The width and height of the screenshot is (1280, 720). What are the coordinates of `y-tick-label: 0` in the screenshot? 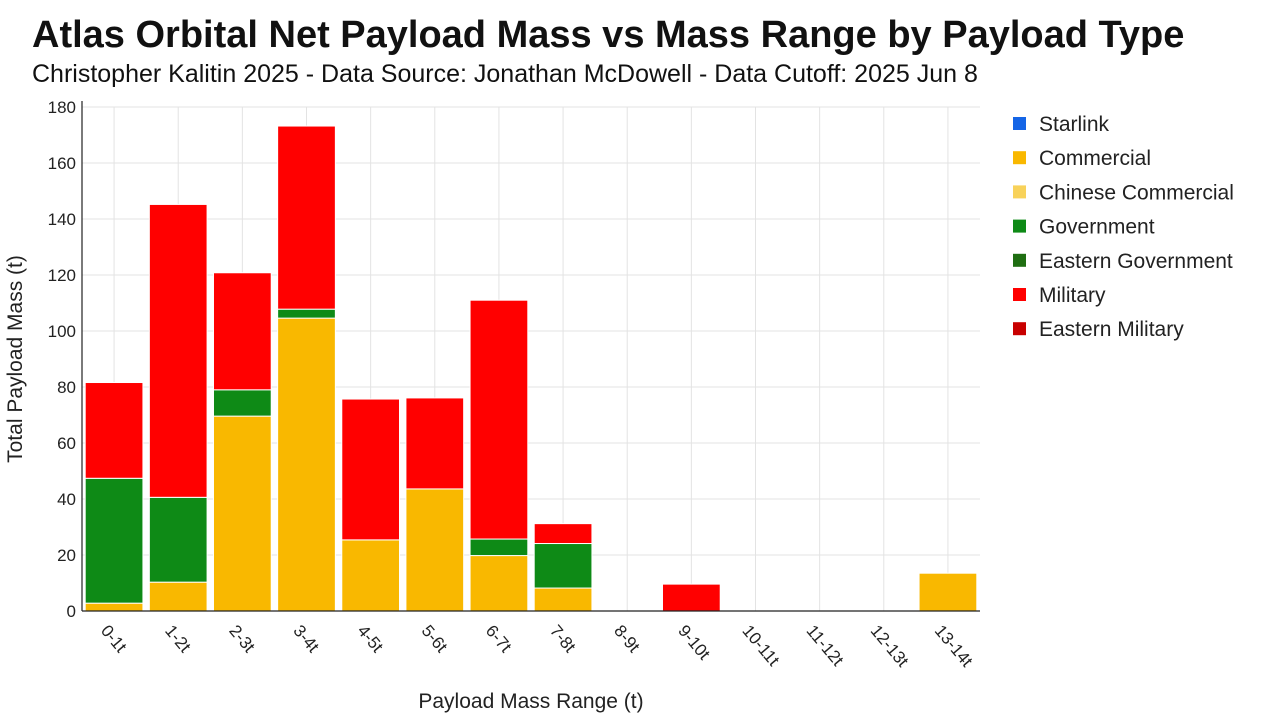 It's located at (71, 611).